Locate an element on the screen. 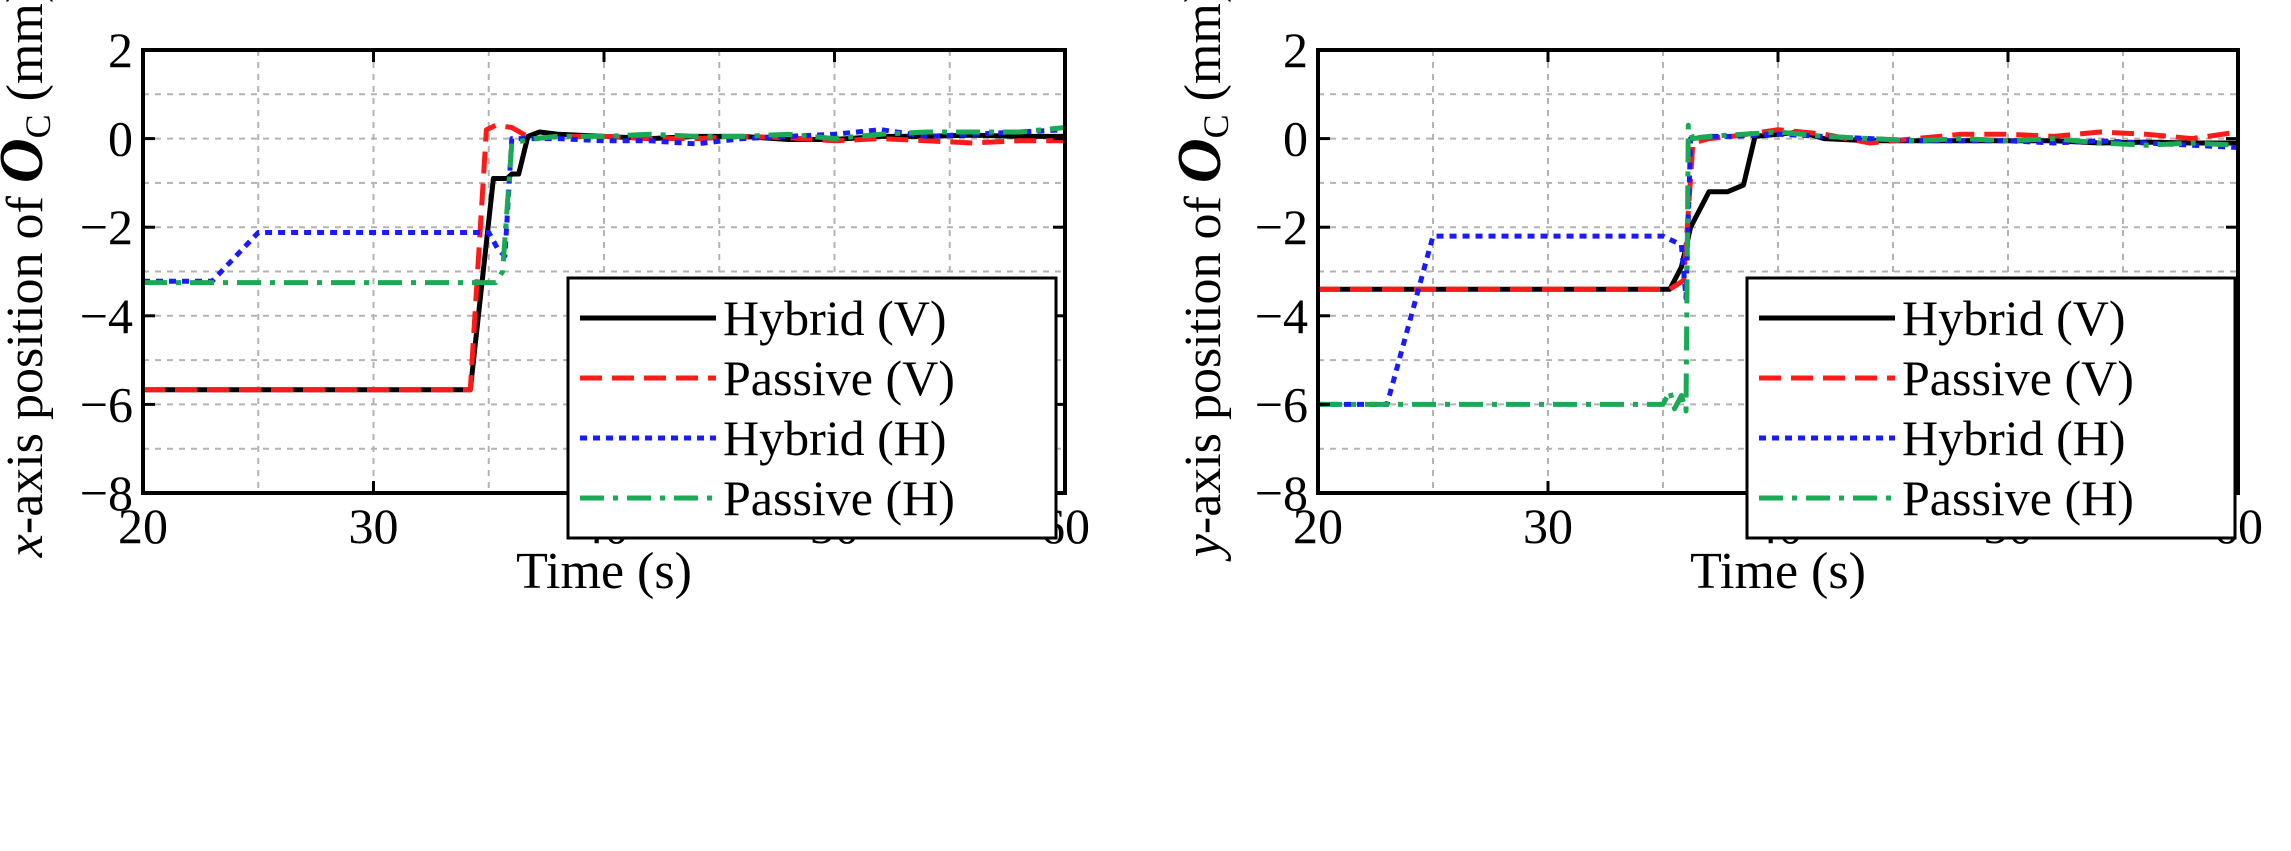  y-axis-label: y-axis position of OC (mm) is located at coordinates (1201, 281).